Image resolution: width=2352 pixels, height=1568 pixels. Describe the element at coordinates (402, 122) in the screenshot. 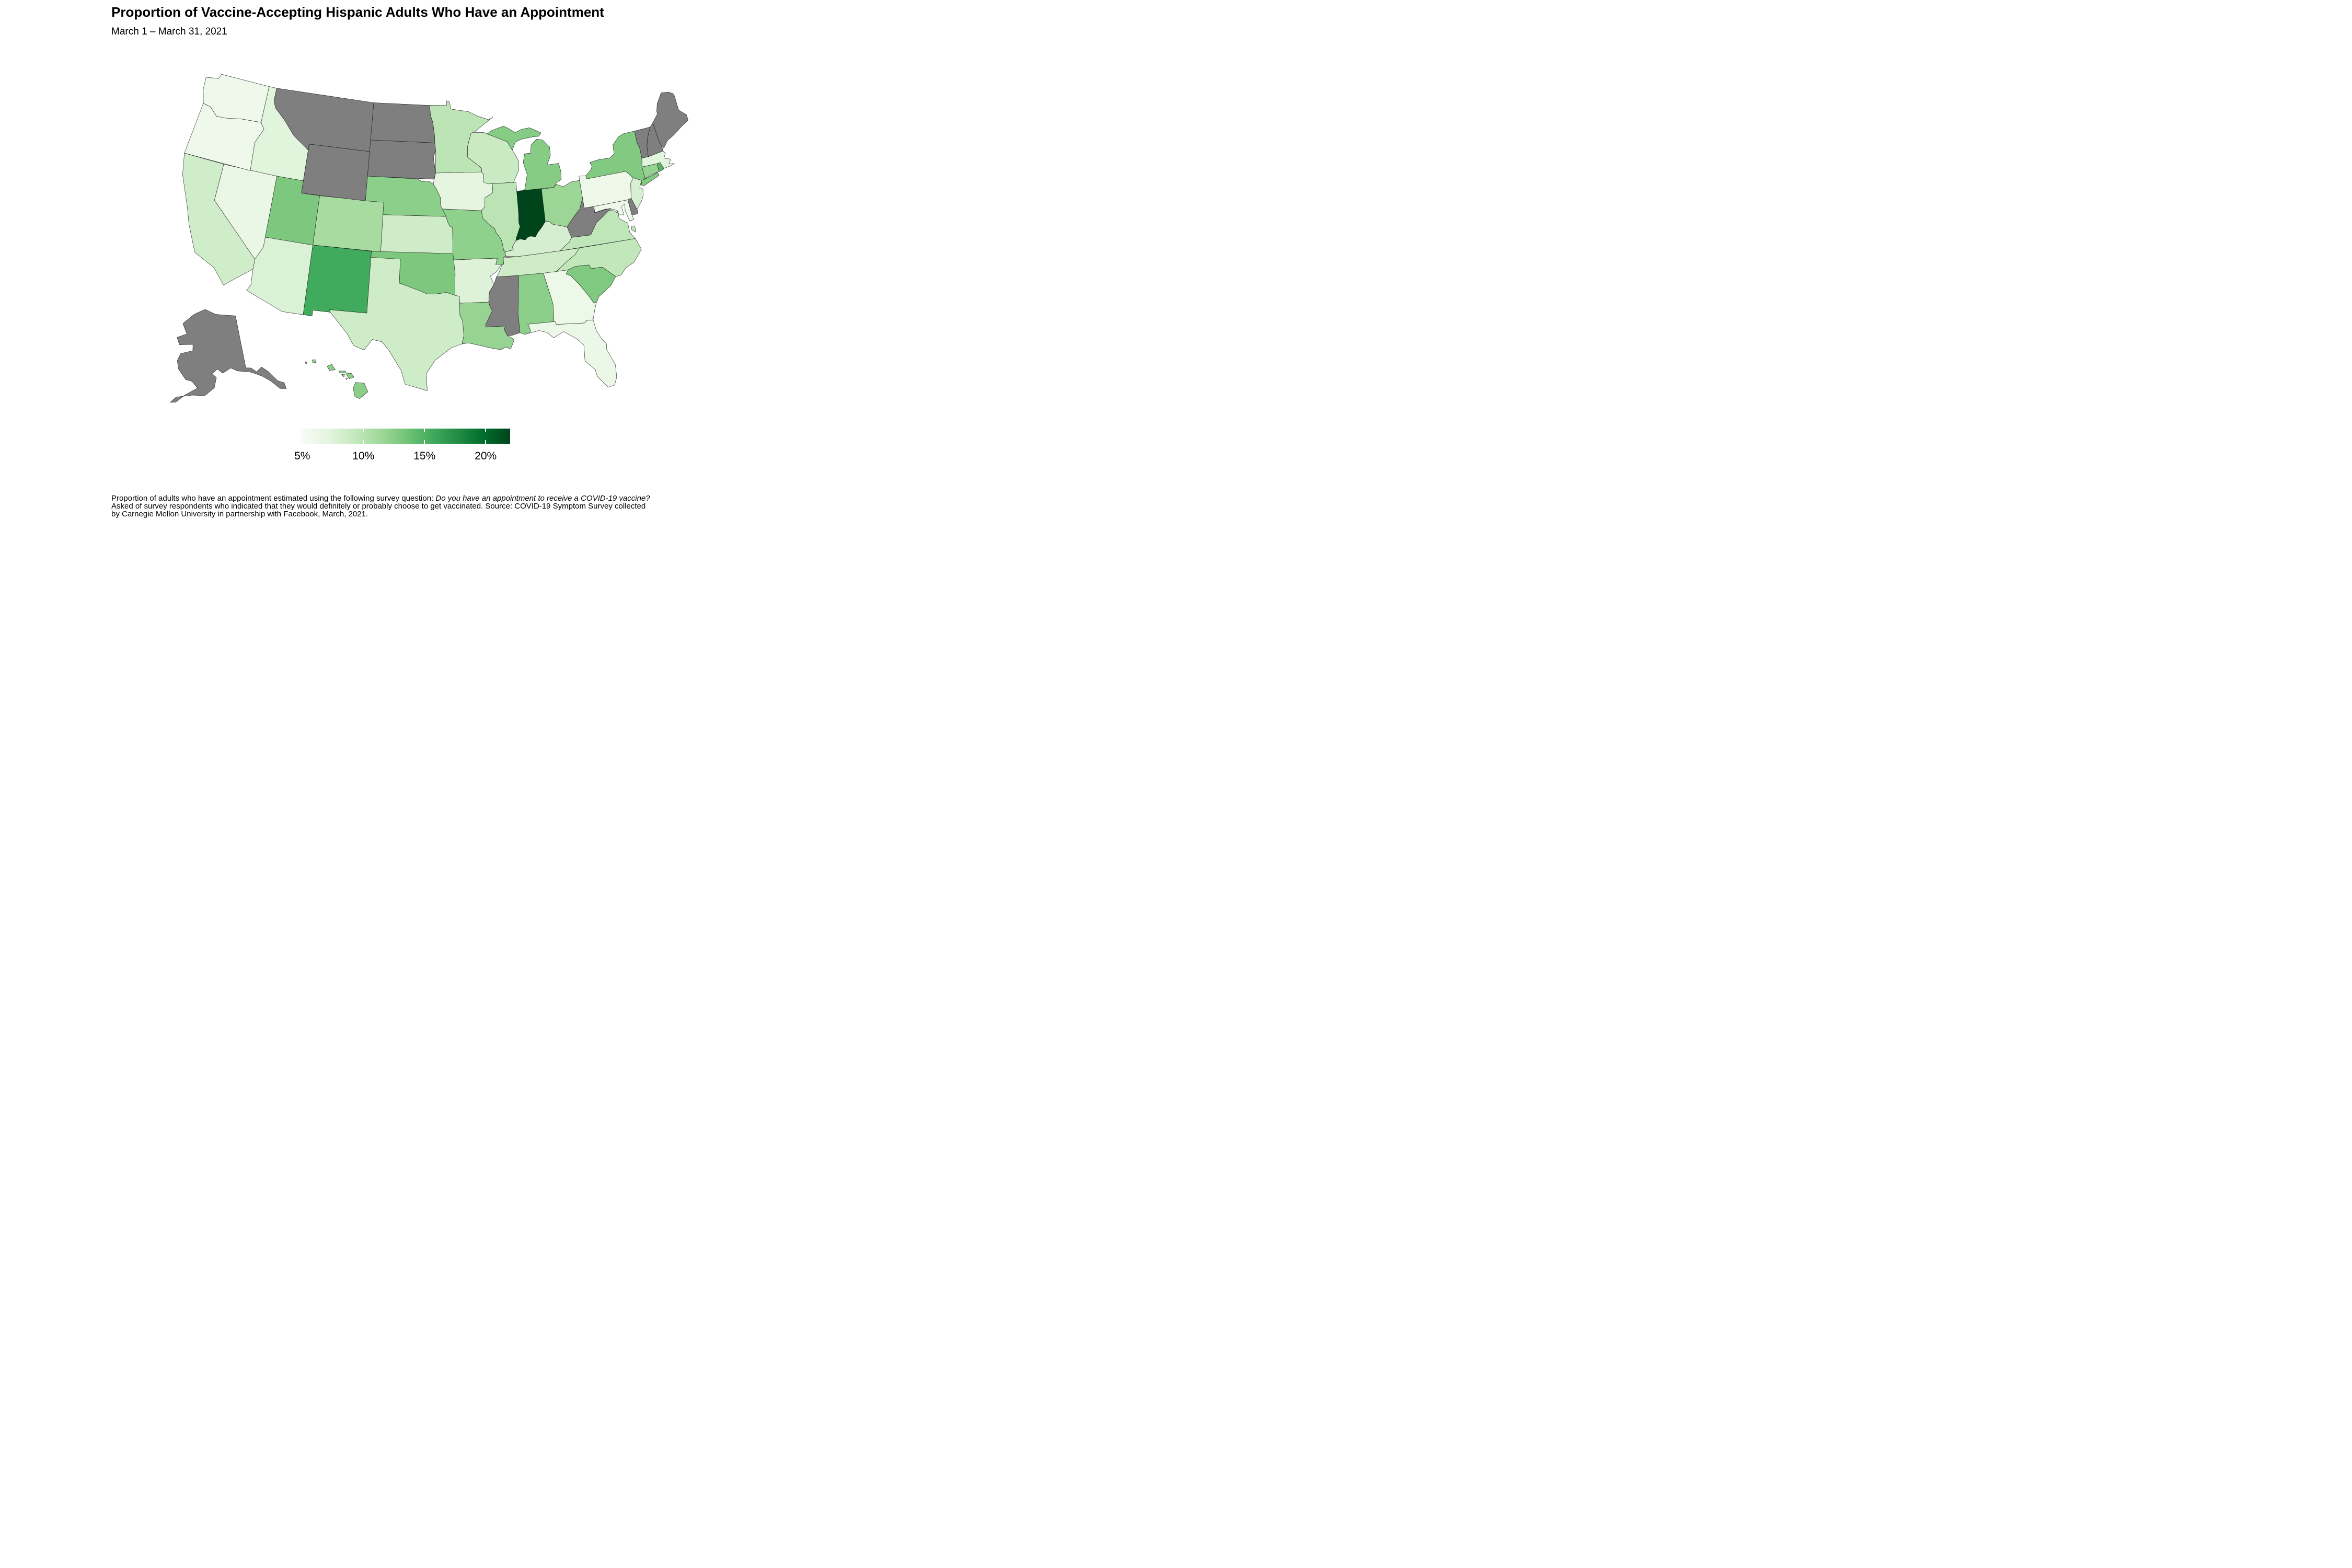

I see `state-shape-nd: North Dakota` at that location.